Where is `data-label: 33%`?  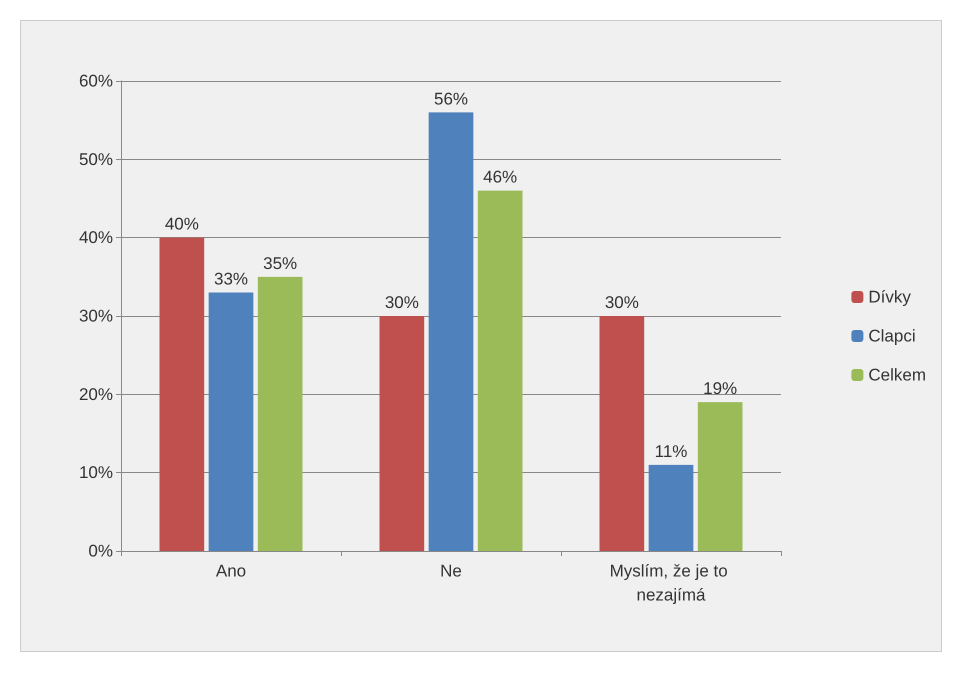 data-label: 33% is located at coordinates (231, 279).